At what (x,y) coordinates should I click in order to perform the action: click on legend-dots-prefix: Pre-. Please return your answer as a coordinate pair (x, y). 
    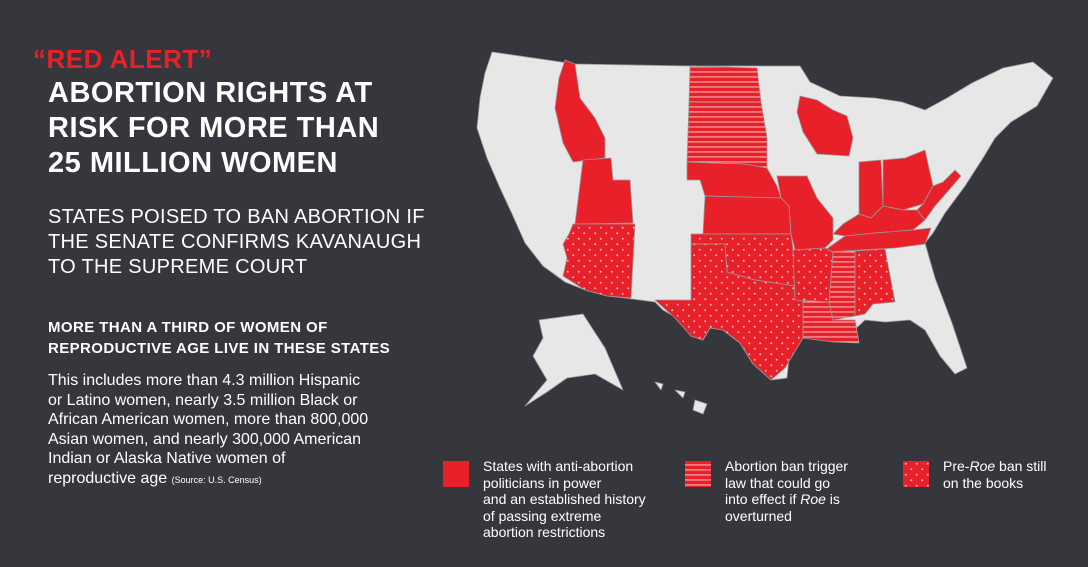
    Looking at the image, I should click on (956, 466).